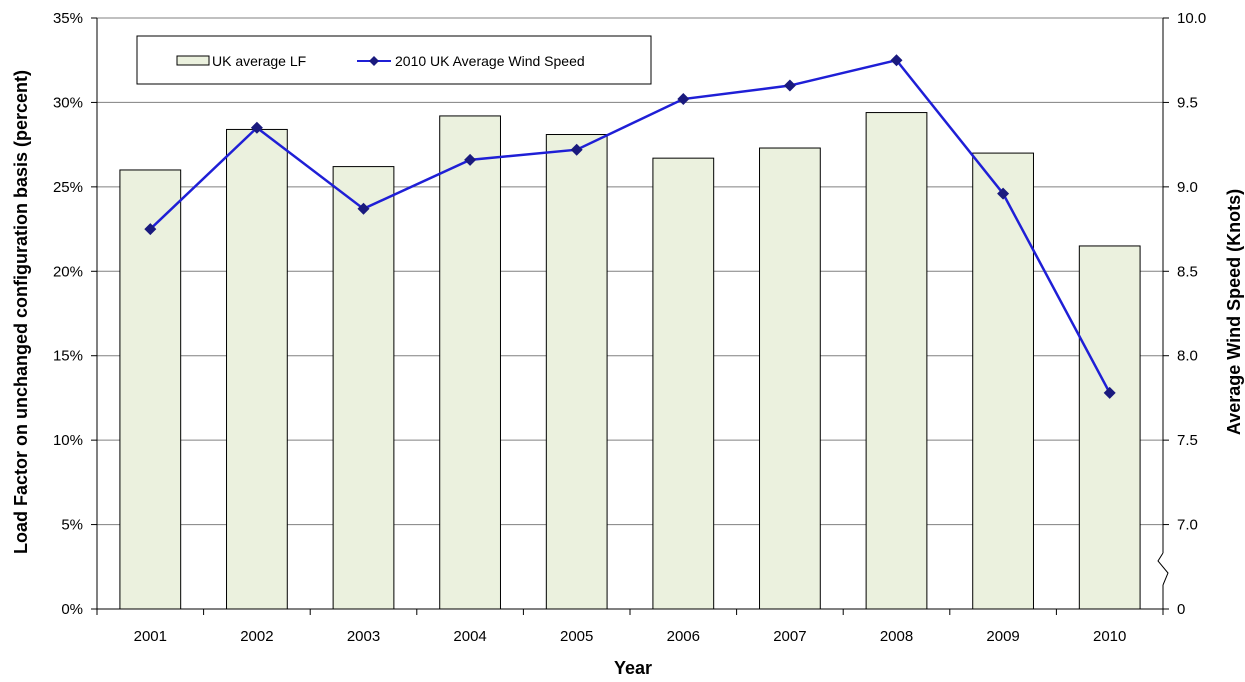  I want to click on x-axis-title: Year, so click(633, 668).